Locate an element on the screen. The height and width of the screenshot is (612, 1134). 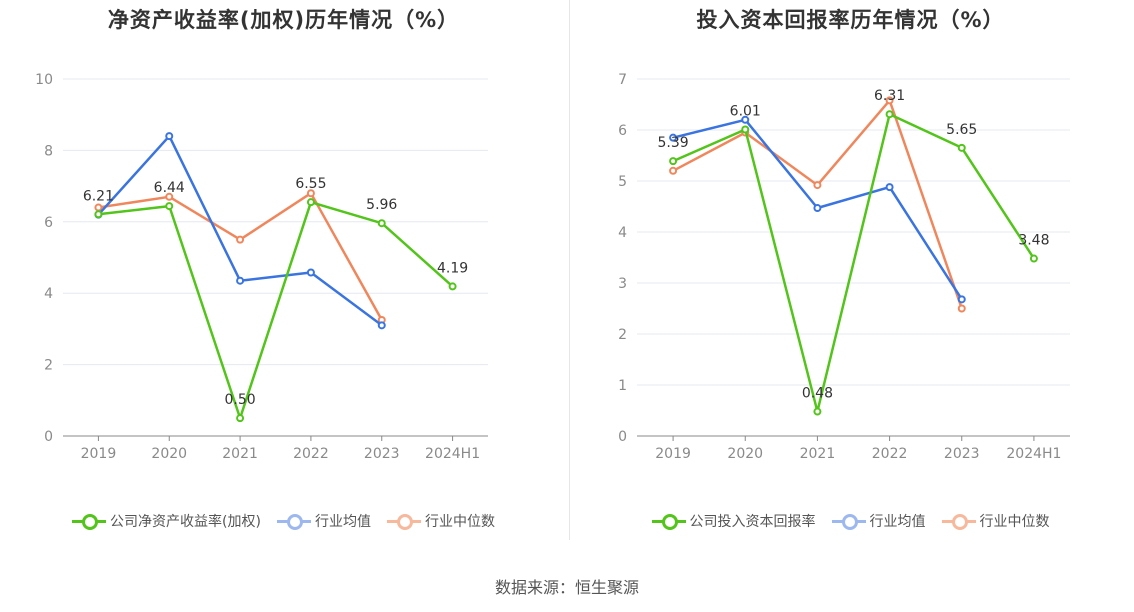
y-tick-label: 5 is located at coordinates (622, 182).